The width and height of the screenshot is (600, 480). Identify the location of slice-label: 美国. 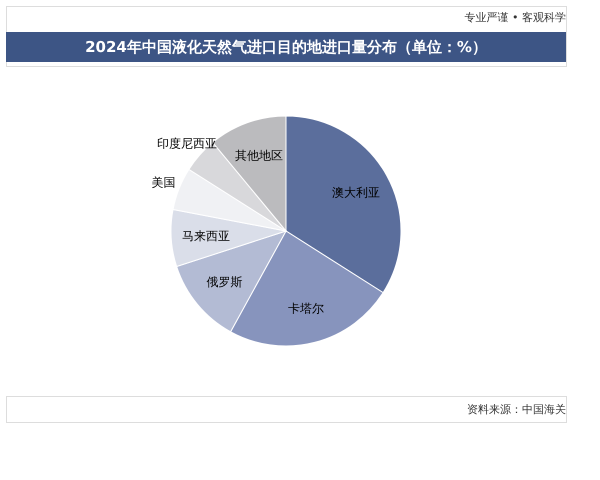
(163, 182).